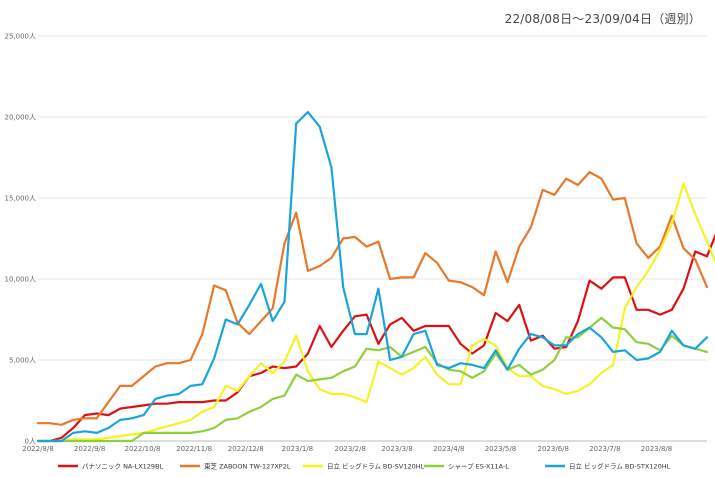 The height and width of the screenshot is (477, 715). I want to click on x-tick-label: 2023/6/8, so click(553, 449).